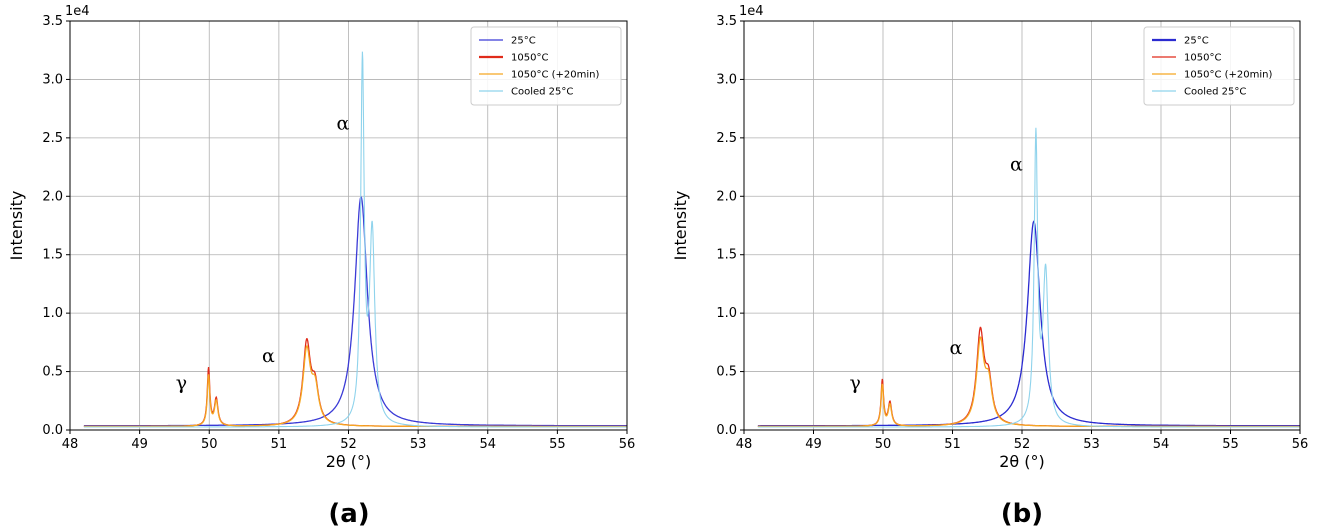 This screenshot has height=532, width=1323. Describe the element at coordinates (348, 514) in the screenshot. I see `panel-label: (a)` at that location.